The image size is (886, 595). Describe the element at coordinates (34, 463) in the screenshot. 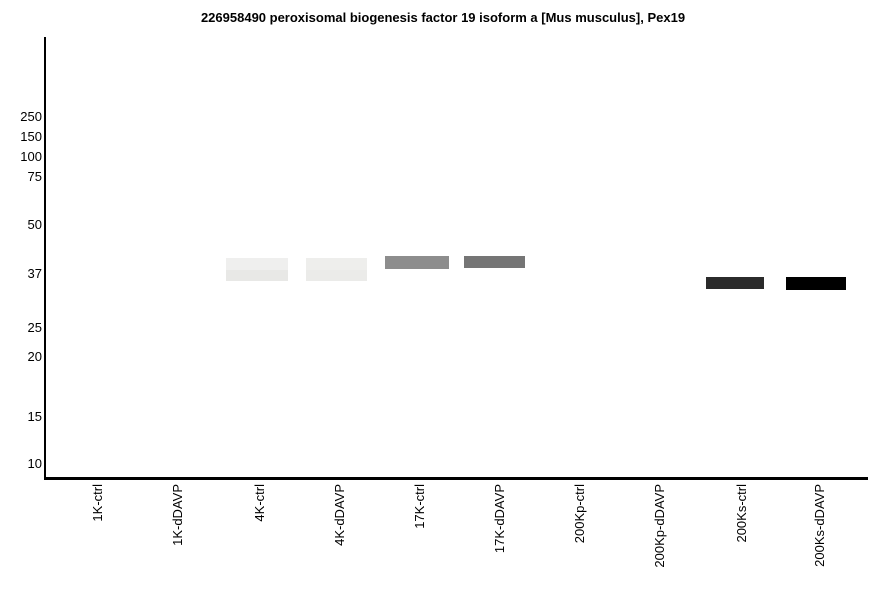

I see `y-tick-label: 10` at that location.